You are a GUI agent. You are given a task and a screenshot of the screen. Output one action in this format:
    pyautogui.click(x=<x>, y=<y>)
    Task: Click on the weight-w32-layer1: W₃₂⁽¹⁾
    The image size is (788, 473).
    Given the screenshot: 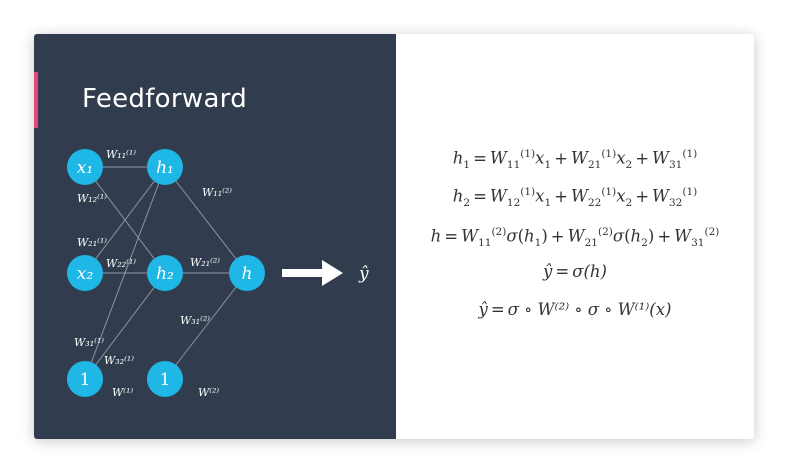 What is the action you would take?
    pyautogui.click(x=119, y=360)
    